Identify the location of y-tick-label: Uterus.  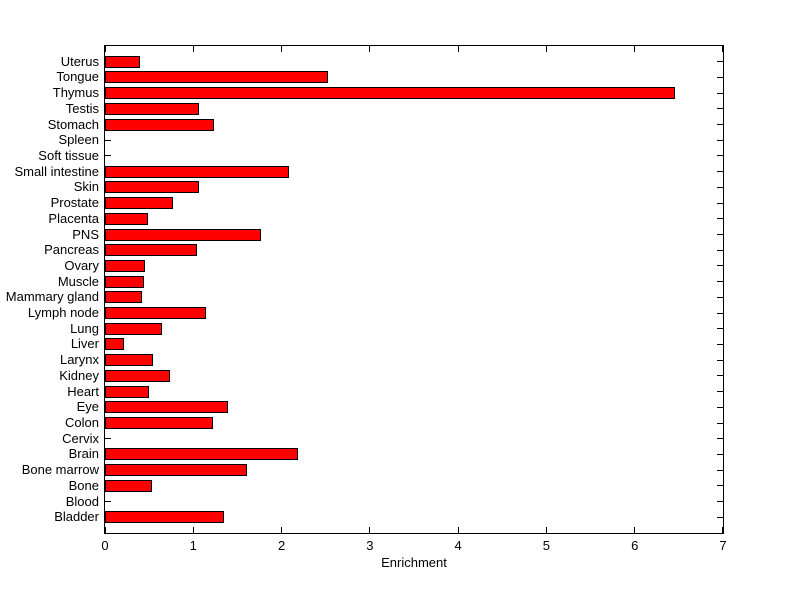
(79, 61).